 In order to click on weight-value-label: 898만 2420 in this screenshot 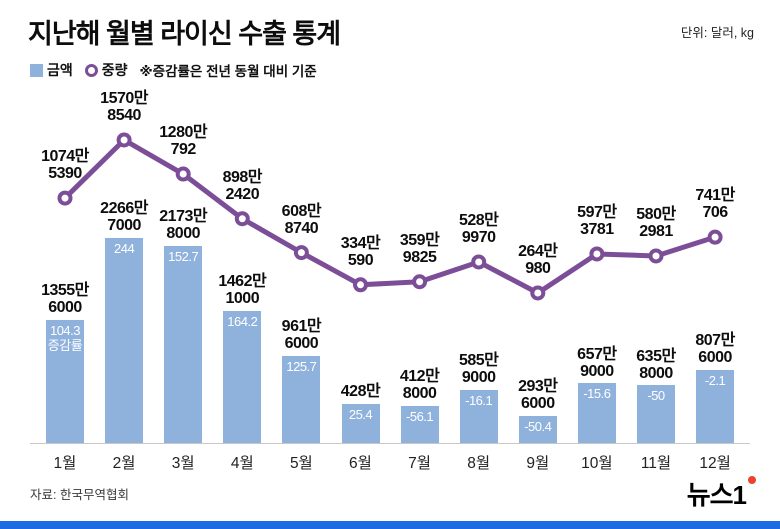, I will do `click(242, 185)`.